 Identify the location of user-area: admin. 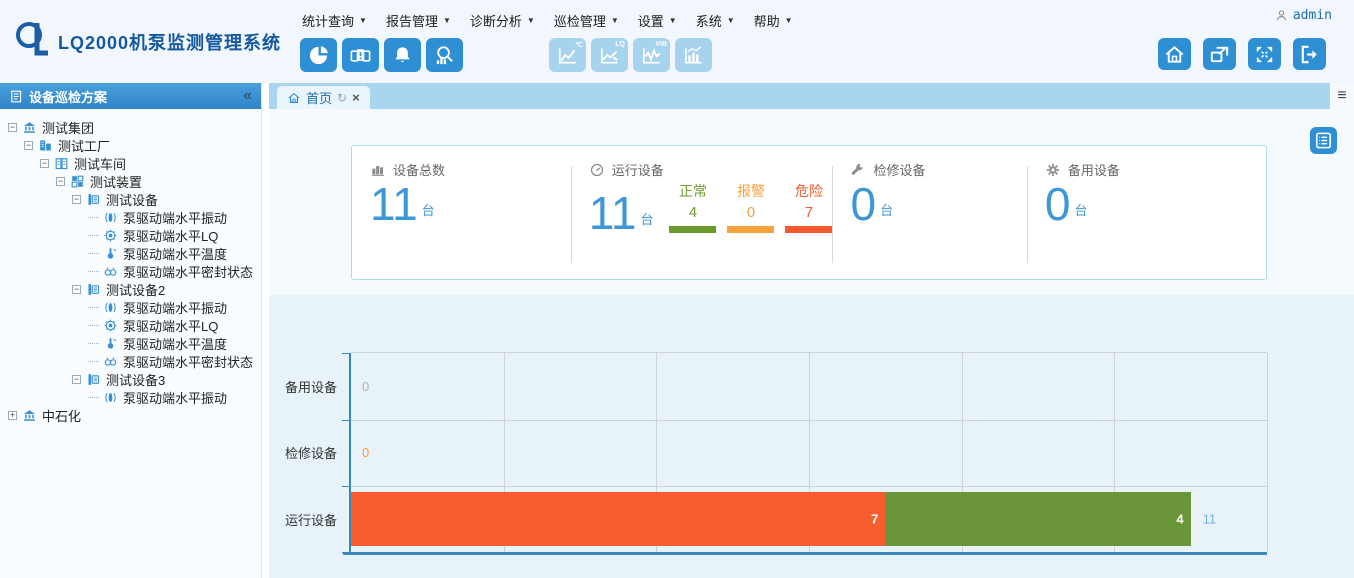
(1303, 15).